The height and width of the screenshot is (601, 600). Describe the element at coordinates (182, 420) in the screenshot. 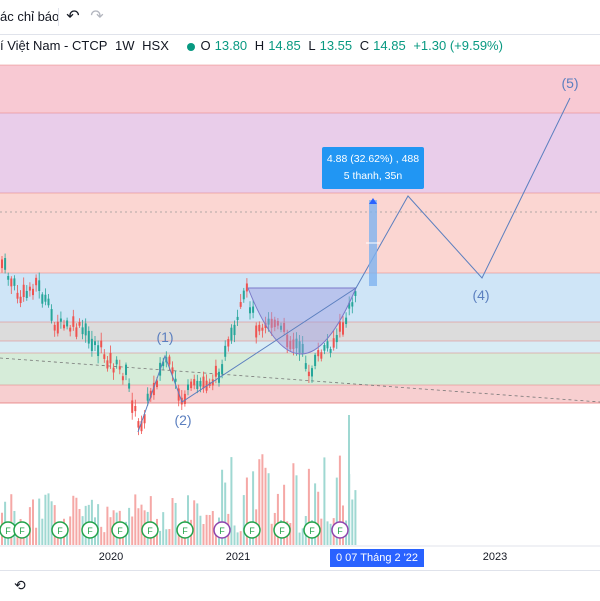

I see `wave-label: (2)` at that location.